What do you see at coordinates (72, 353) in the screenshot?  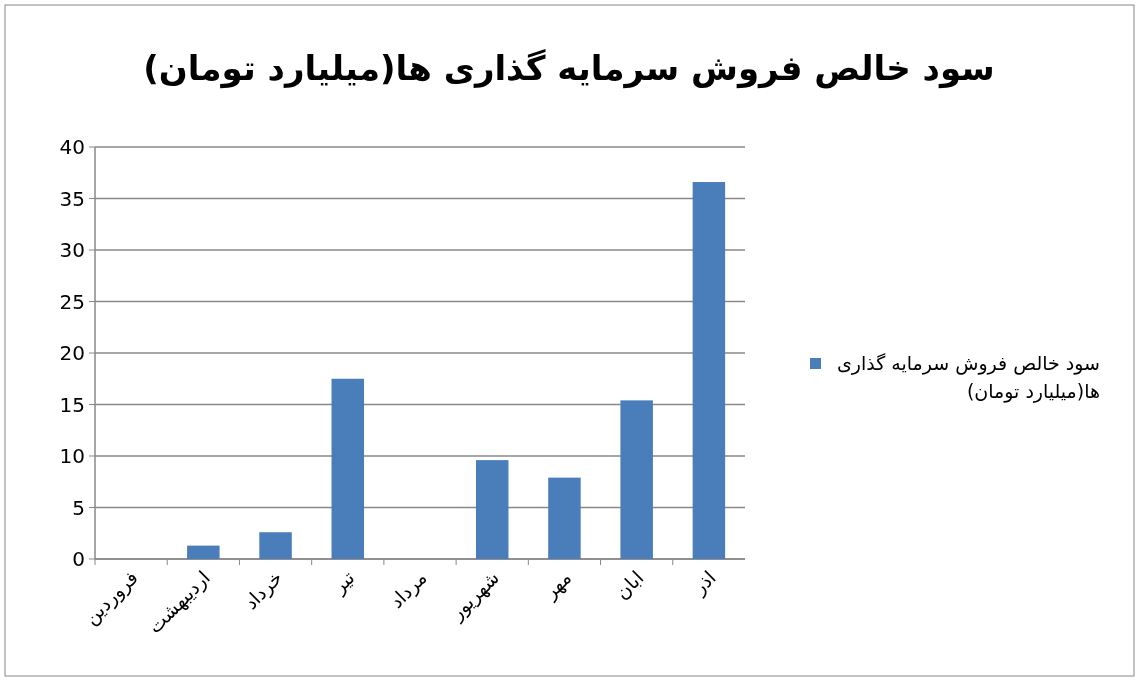 I see `y-tick-label: 20` at bounding box center [72, 353].